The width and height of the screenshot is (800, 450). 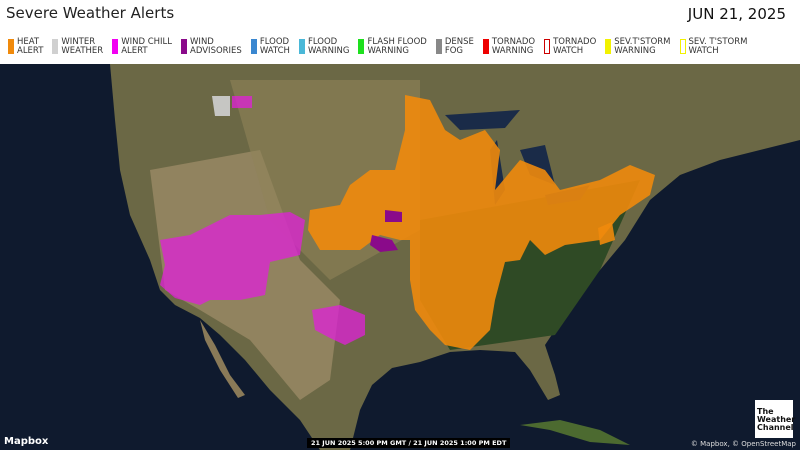 I want to click on legend-label: FLASH FLOOD WARNING, so click(x=397, y=46).